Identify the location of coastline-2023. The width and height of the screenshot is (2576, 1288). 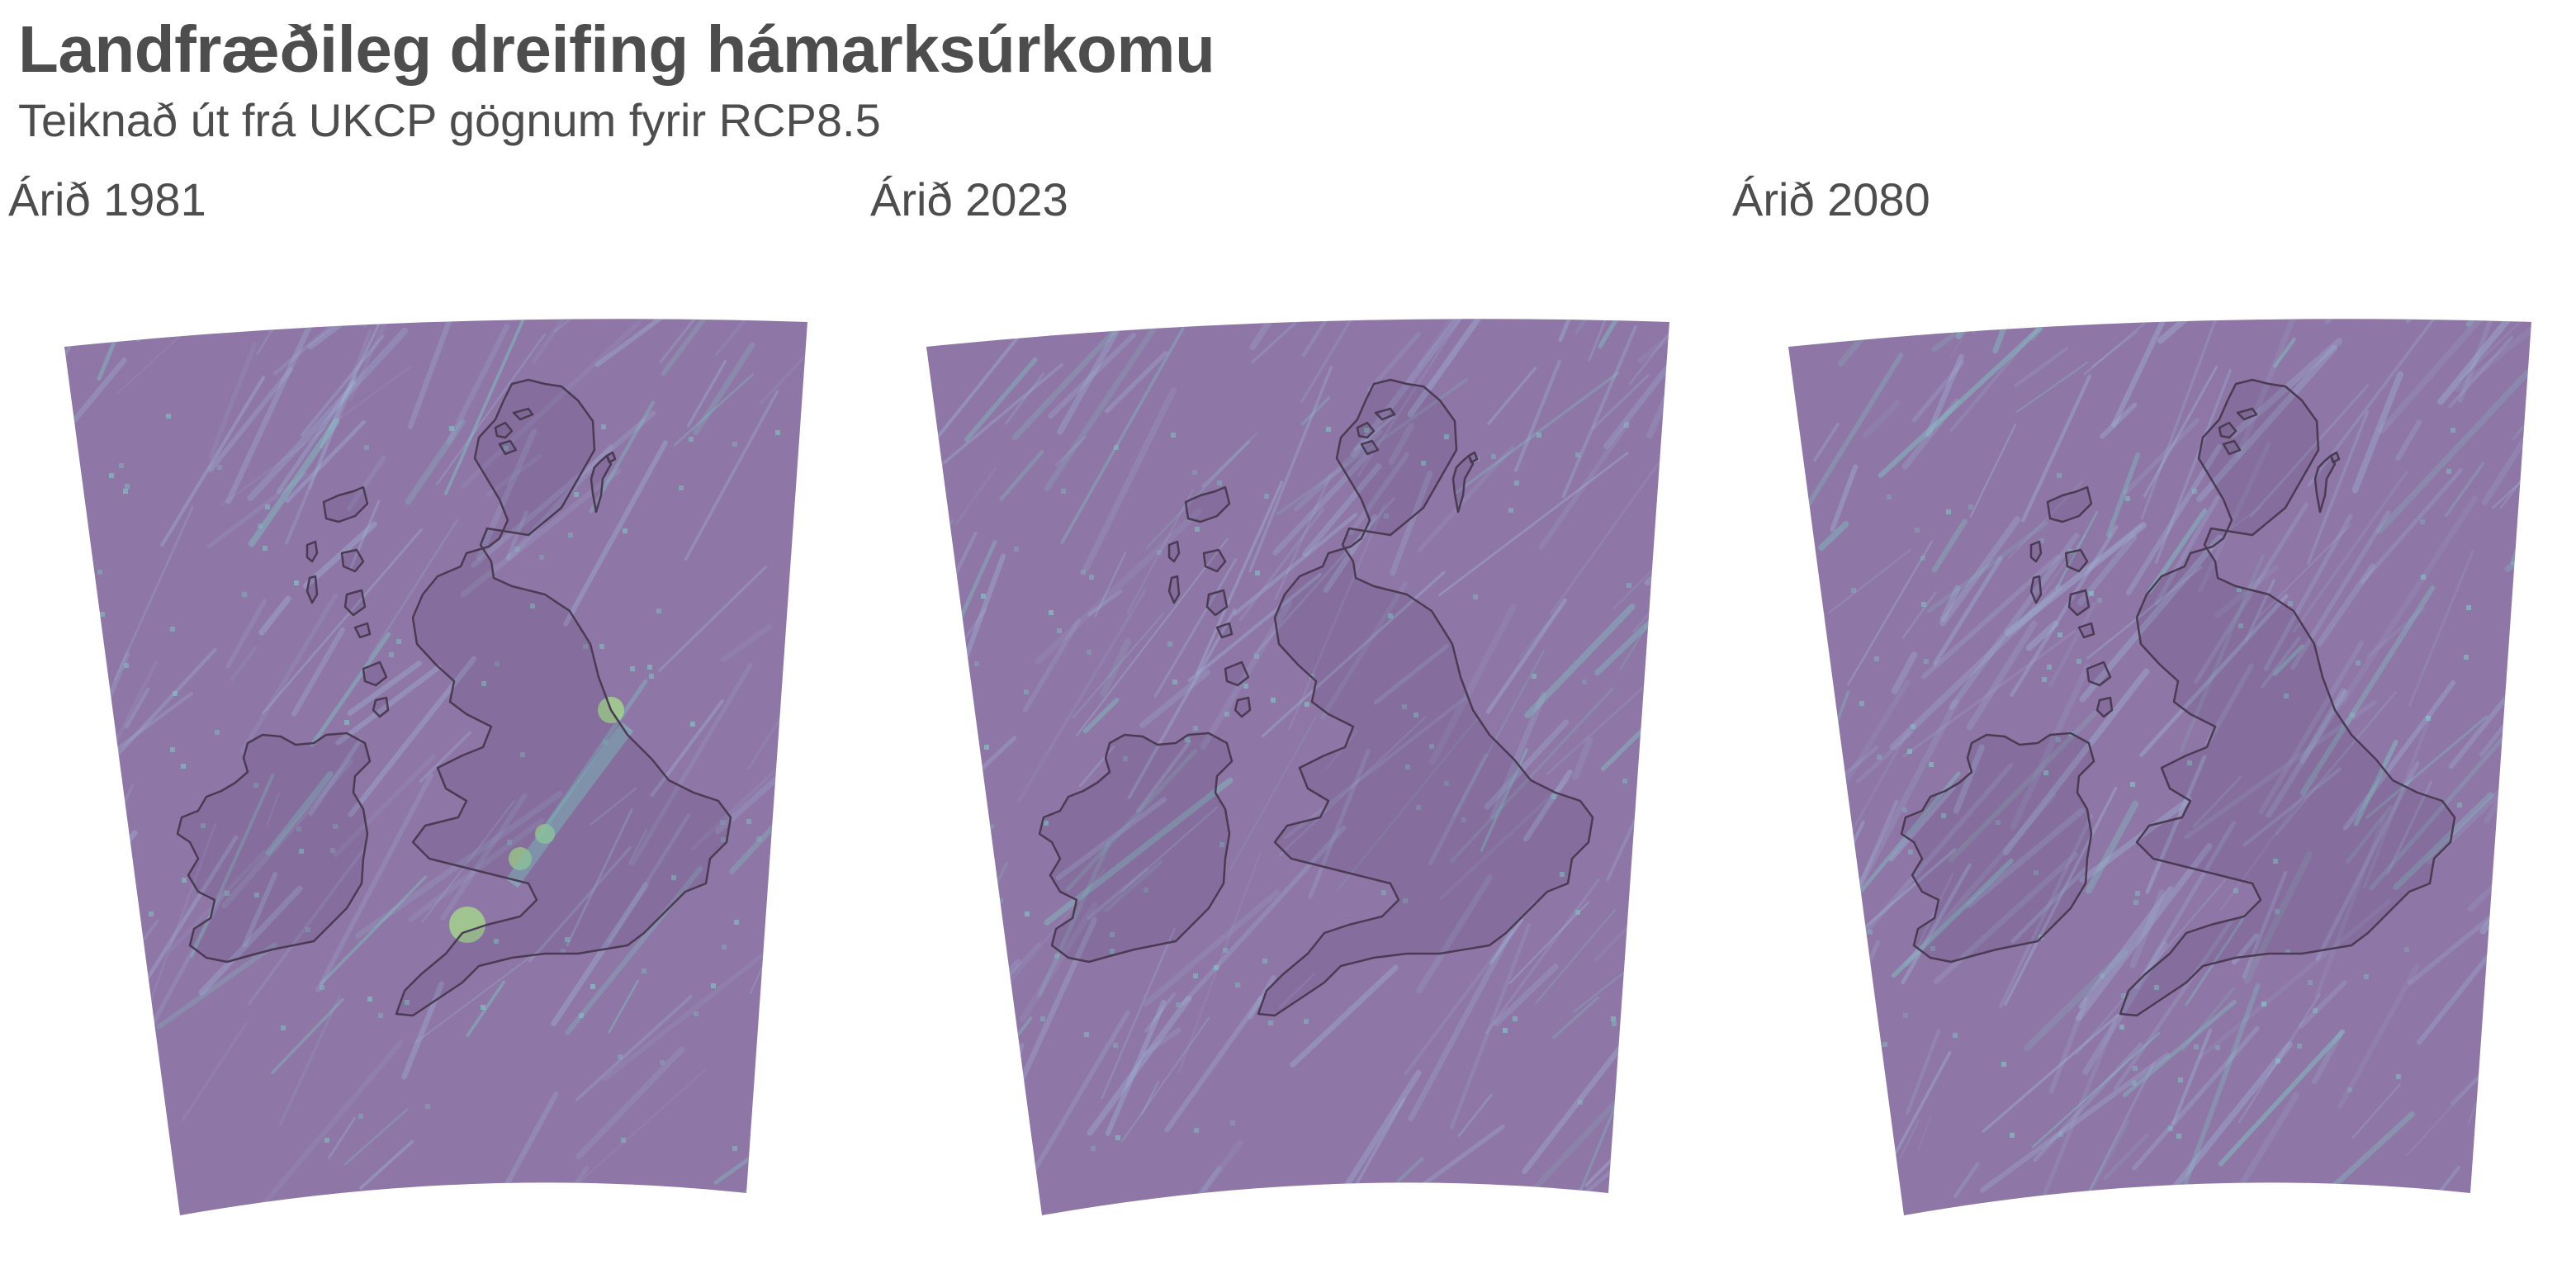
(1316, 697).